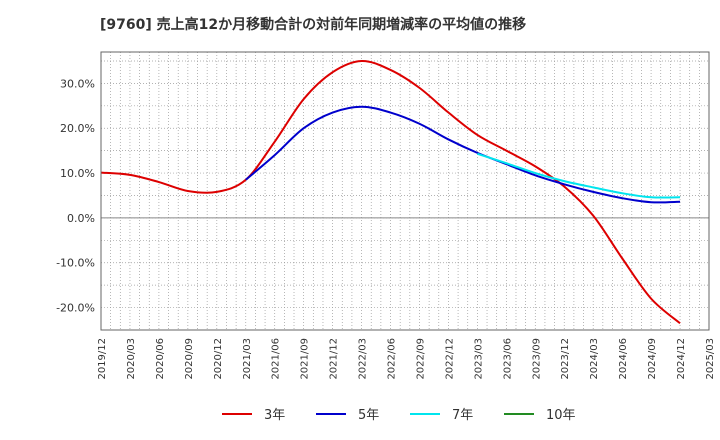  Describe the element at coordinates (334, 359) in the screenshot. I see `x-tick-label: 2021/12` at that location.